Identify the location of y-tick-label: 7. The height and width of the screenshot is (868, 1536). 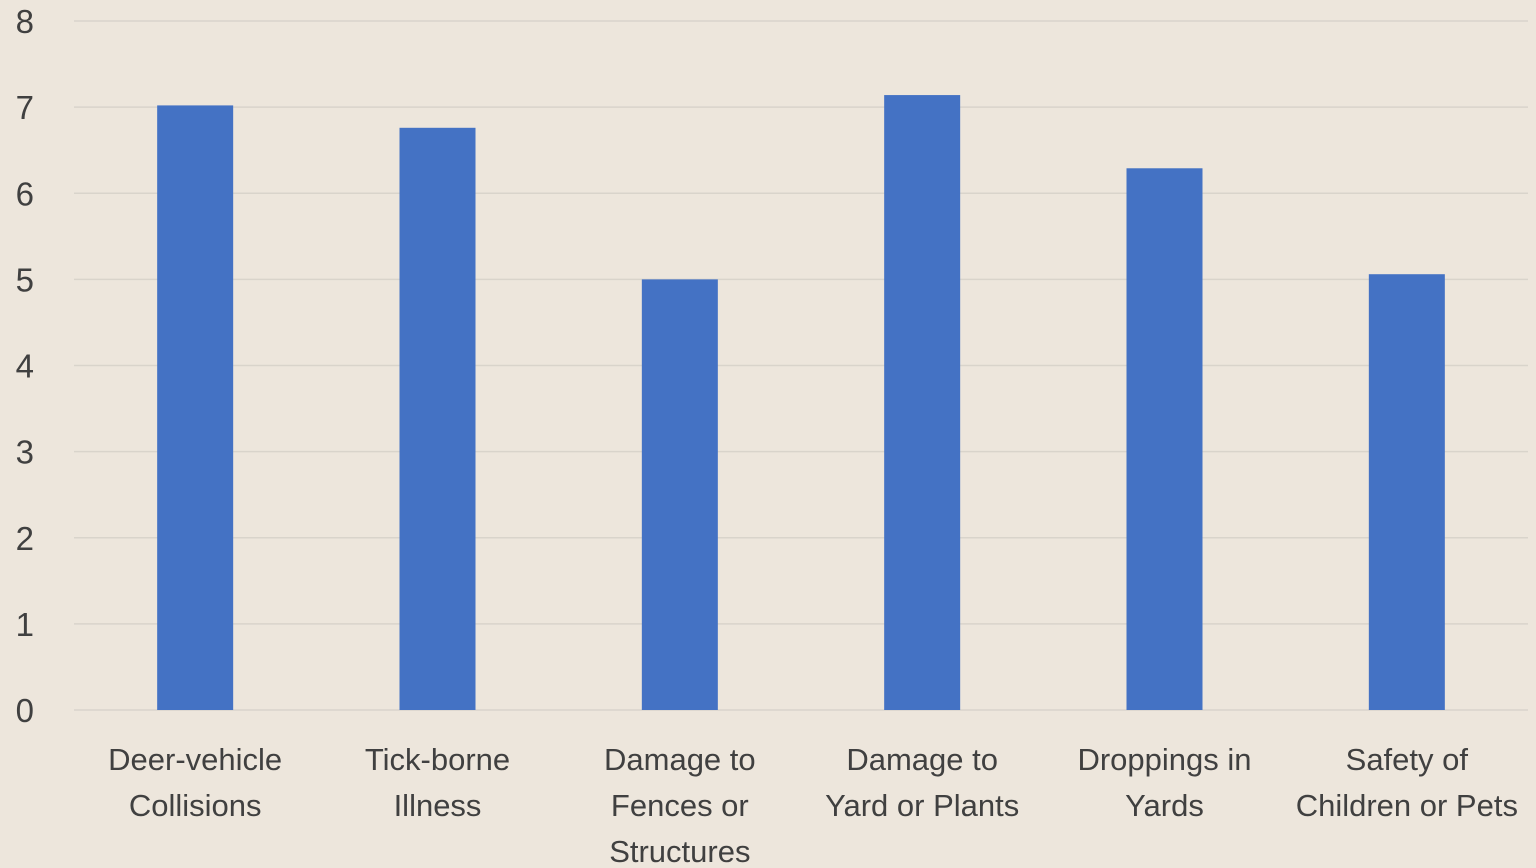
(25, 107).